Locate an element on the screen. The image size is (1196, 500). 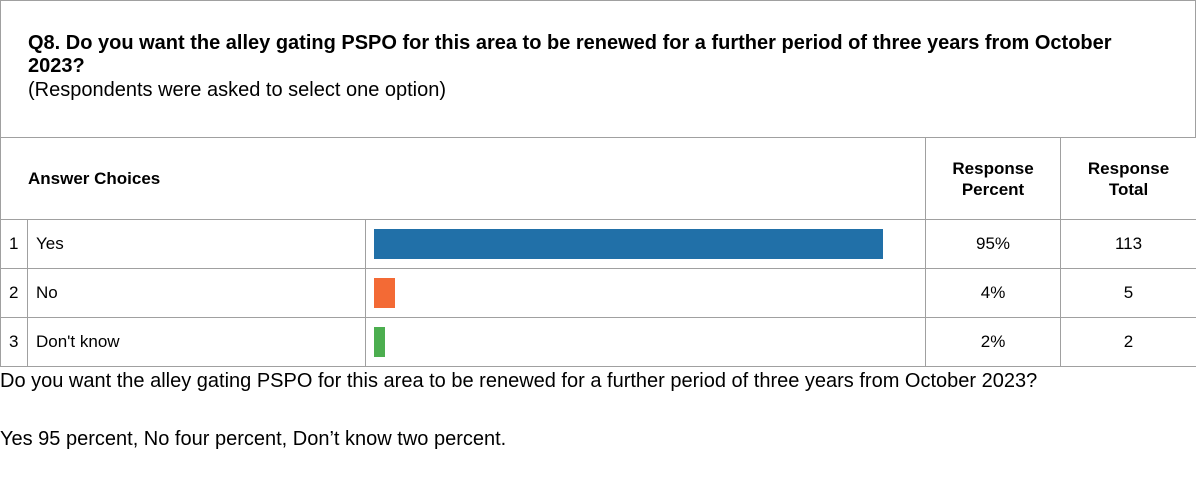
column-header: Response Total is located at coordinates (1128, 178).